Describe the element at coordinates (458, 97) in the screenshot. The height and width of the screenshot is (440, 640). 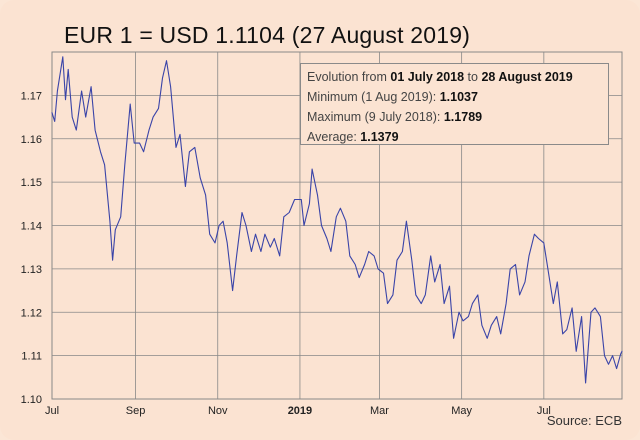
I see `minimum-value: 1.1037` at that location.